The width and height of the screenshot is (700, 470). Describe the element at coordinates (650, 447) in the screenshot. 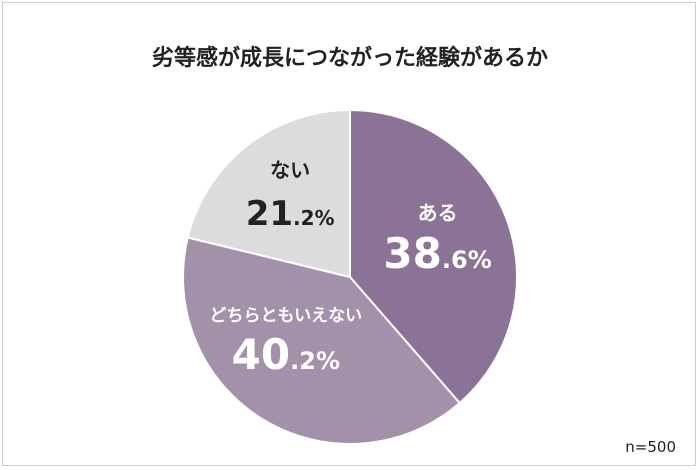

I see `sample-size-note: n=500` at that location.